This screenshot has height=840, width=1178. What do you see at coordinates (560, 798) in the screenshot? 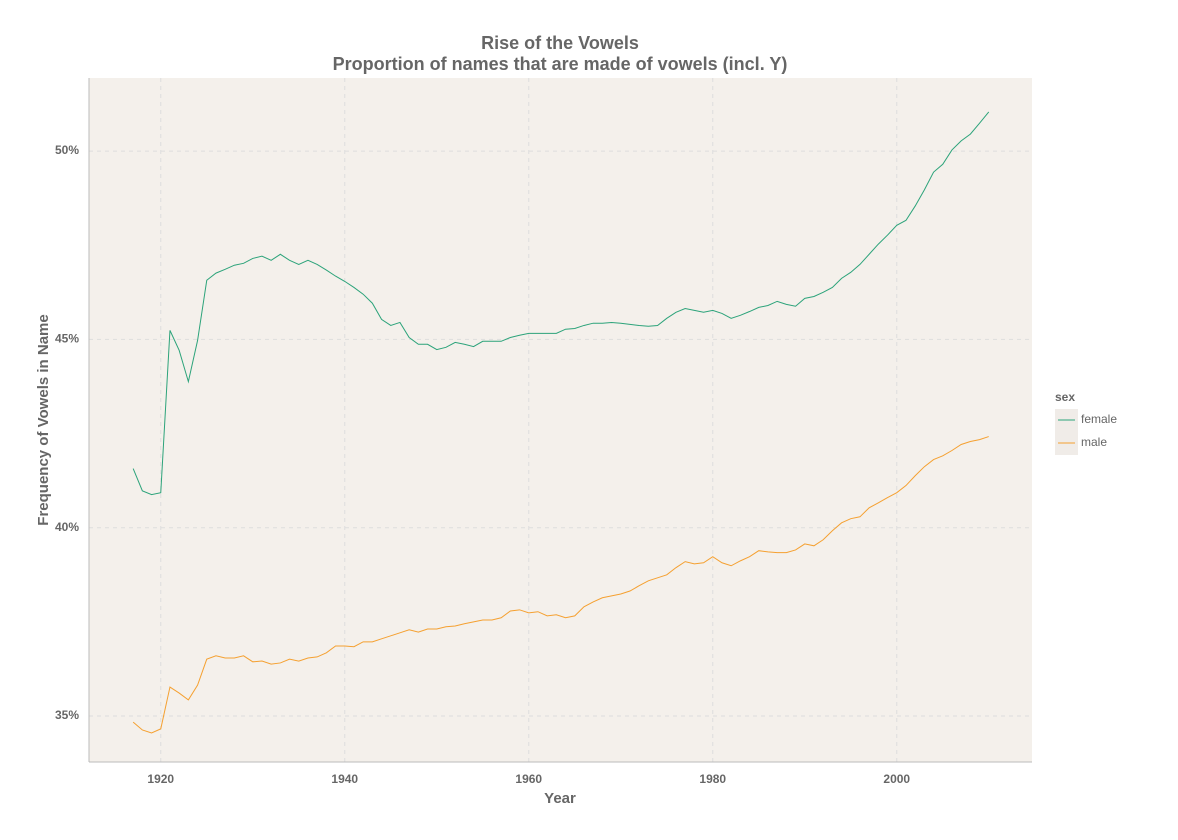
I see `x-axis-title: Year` at bounding box center [560, 798].